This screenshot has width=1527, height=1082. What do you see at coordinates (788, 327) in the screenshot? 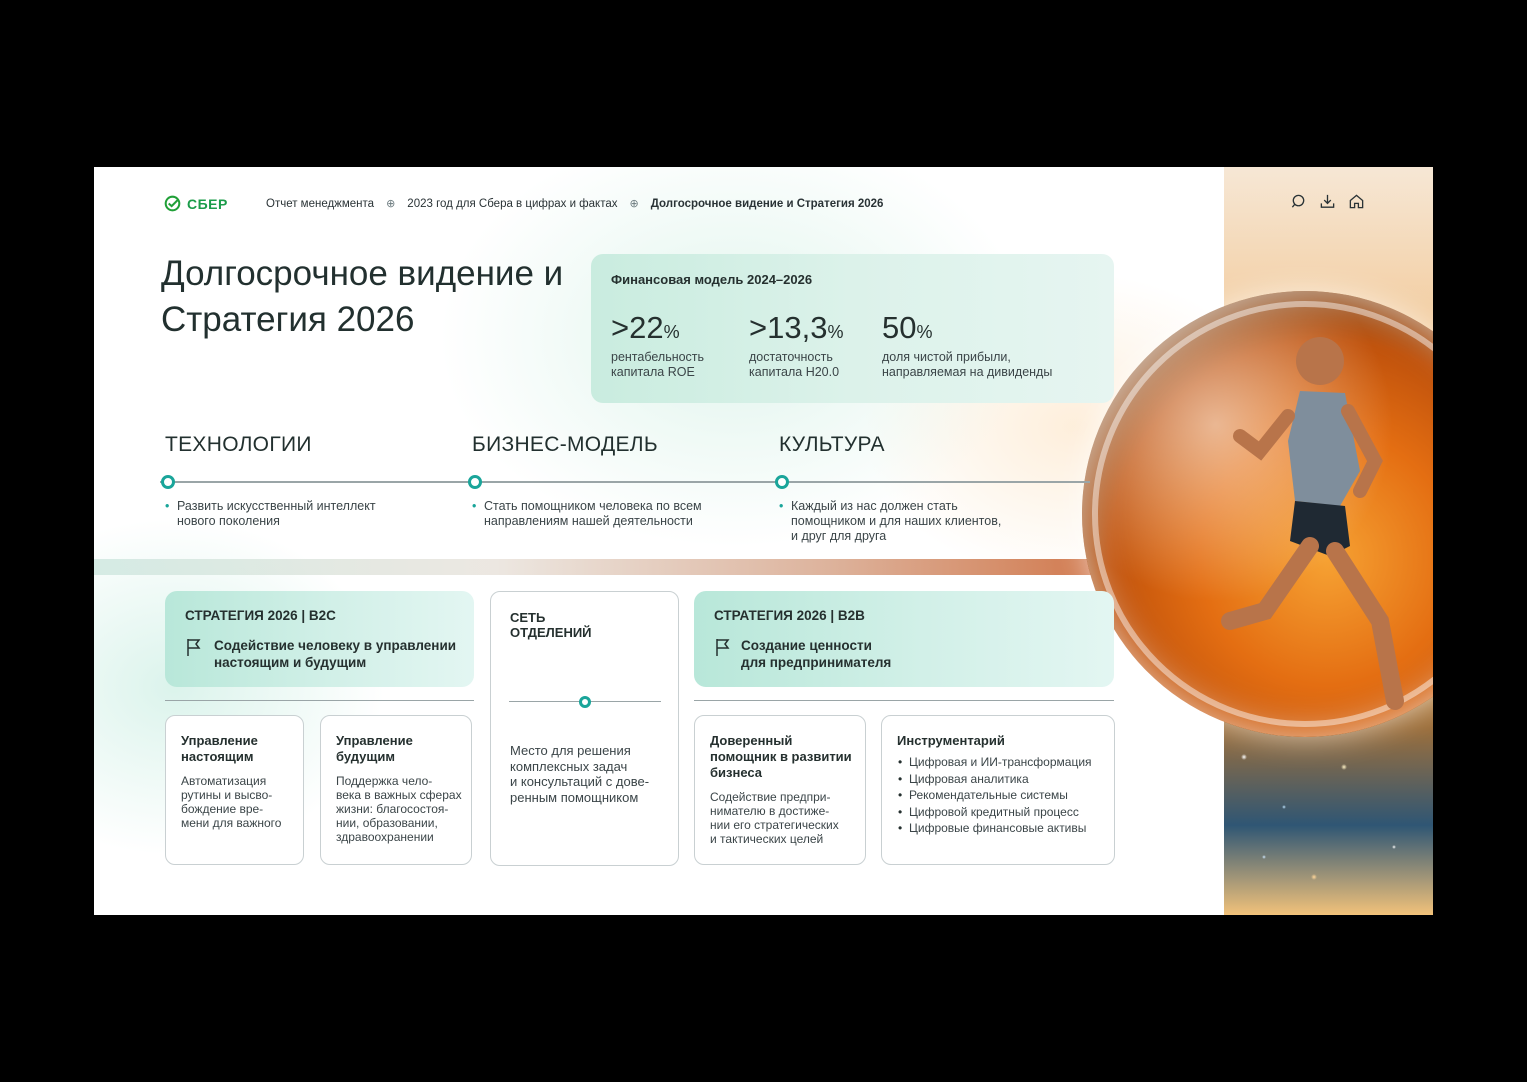
I see `metric-value: >13,3` at bounding box center [788, 327].